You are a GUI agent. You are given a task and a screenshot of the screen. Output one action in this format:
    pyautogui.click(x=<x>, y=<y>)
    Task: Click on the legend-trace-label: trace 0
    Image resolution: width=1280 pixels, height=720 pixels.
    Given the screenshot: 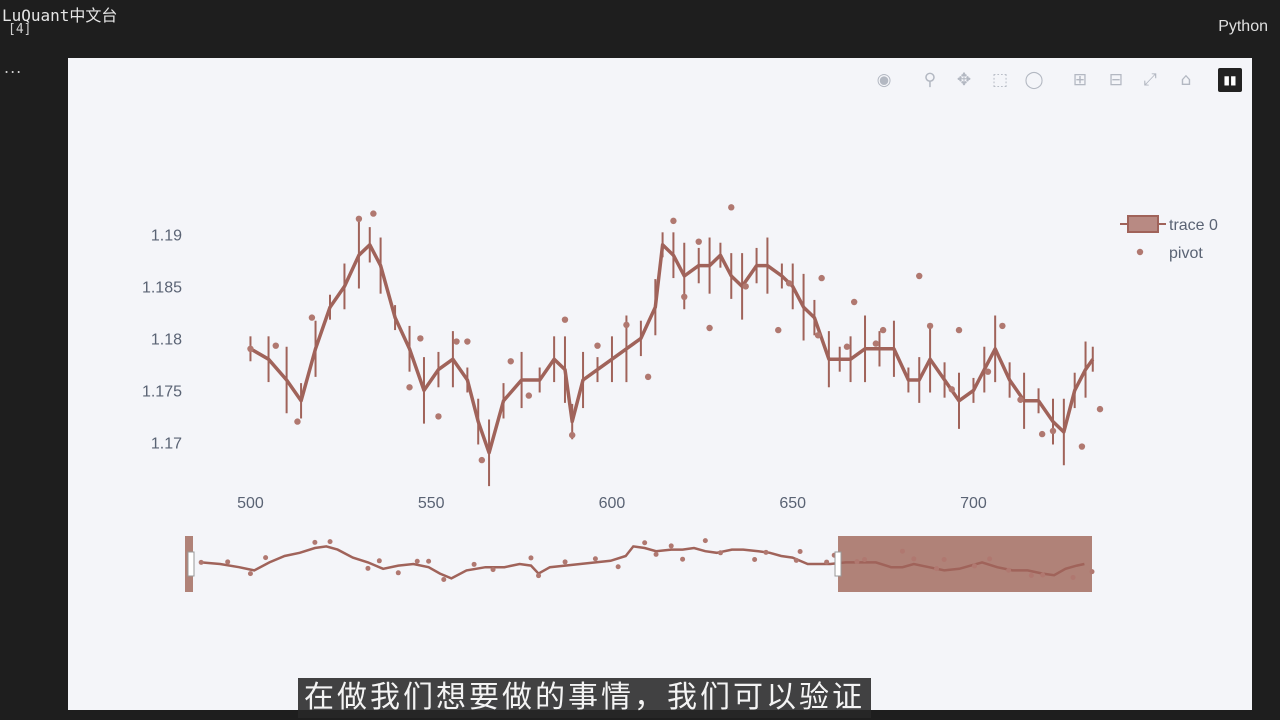 What is the action you would take?
    pyautogui.click(x=1193, y=225)
    